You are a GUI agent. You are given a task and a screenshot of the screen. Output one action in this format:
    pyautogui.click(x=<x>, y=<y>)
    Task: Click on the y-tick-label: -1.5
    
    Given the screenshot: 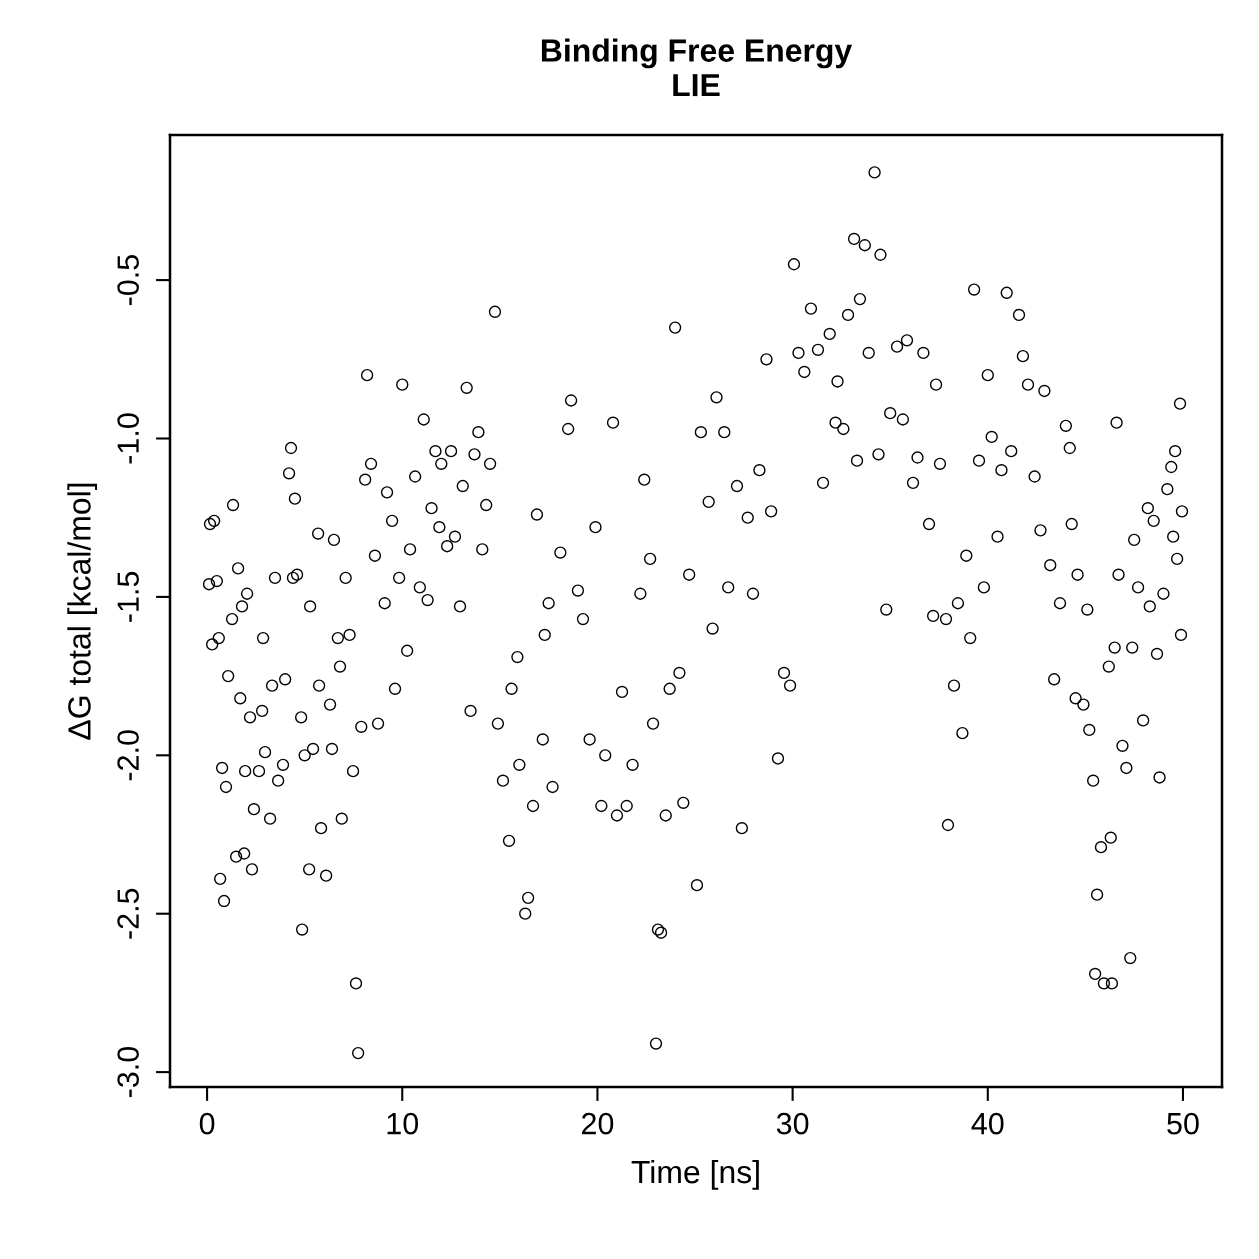 What is the action you would take?
    pyautogui.click(x=128, y=596)
    